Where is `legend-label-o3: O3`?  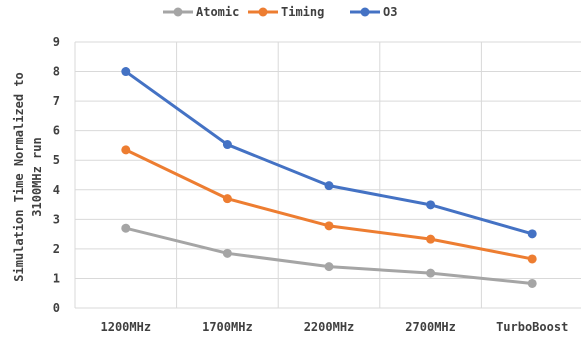
legend-label-o3: O3 is located at coordinates (390, 12).